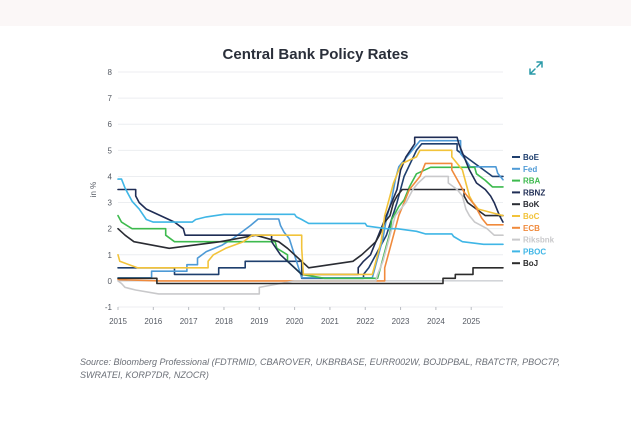 The width and height of the screenshot is (631, 435). What do you see at coordinates (532, 181) in the screenshot?
I see `legend-label-rba: RBA` at bounding box center [532, 181].